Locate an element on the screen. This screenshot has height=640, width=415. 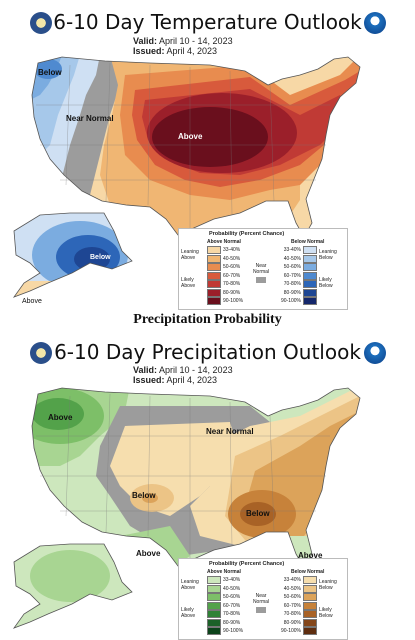
label-above-sw: Above is located at coordinates (148, 553).